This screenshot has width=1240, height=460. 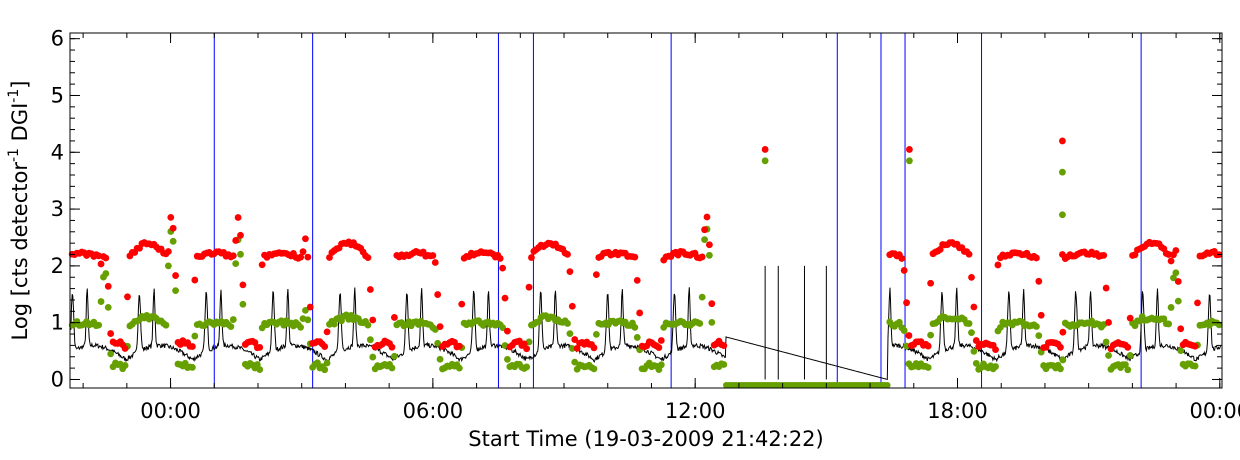 I want to click on y-tick-labels: 0 1 2 3 4 5 6, so click(x=57, y=209).